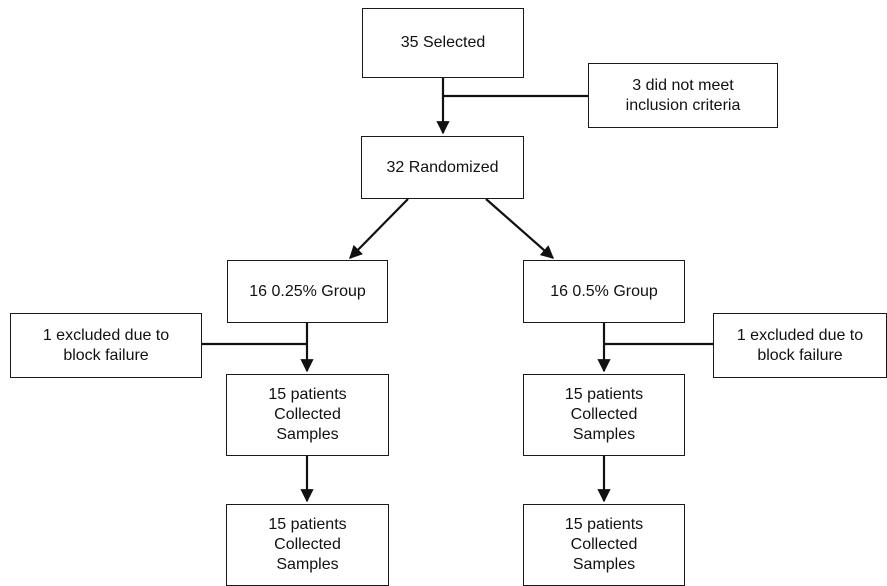 The width and height of the screenshot is (887, 586). I want to click on collected-right-2-line-2: Collected, so click(604, 544).